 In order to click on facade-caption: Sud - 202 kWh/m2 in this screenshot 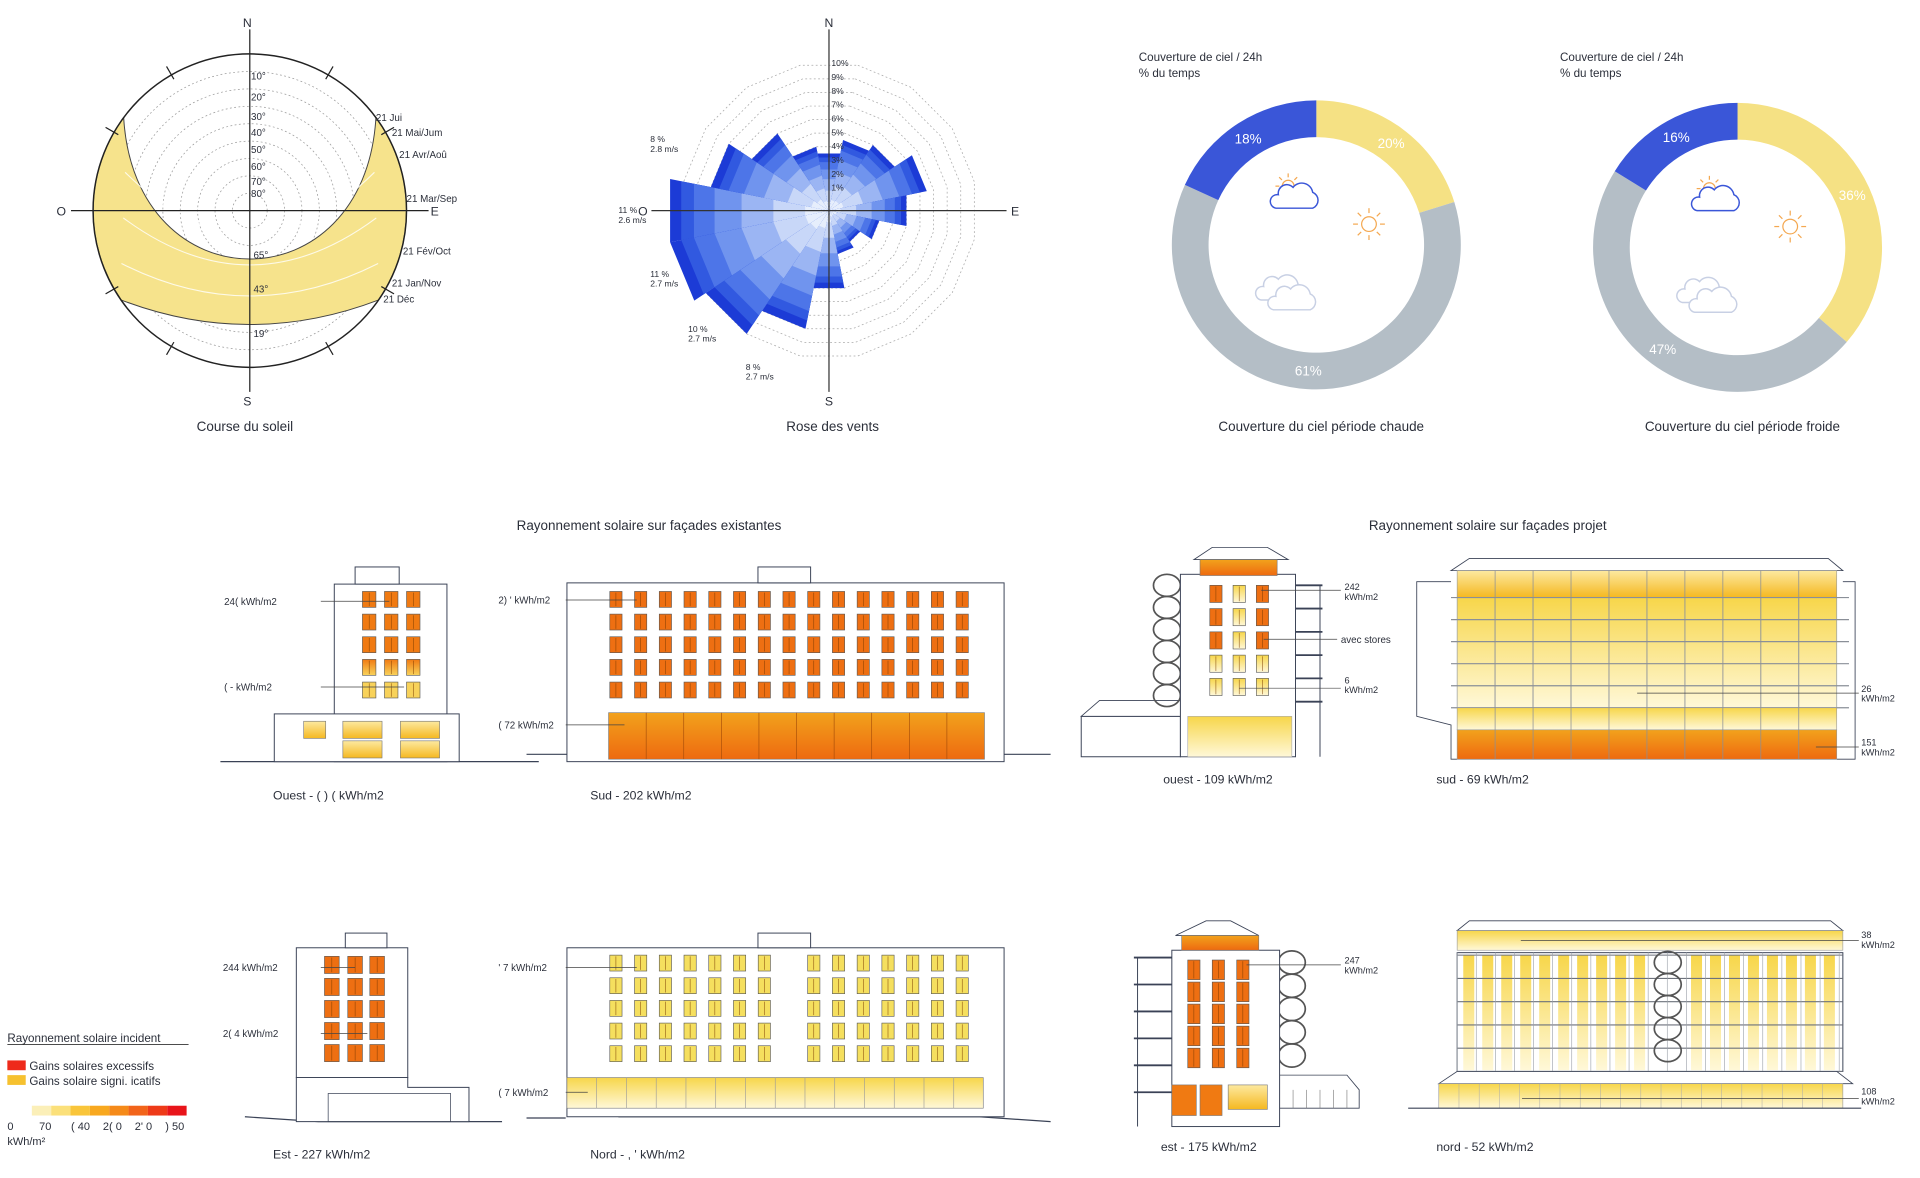, I will do `click(641, 796)`.